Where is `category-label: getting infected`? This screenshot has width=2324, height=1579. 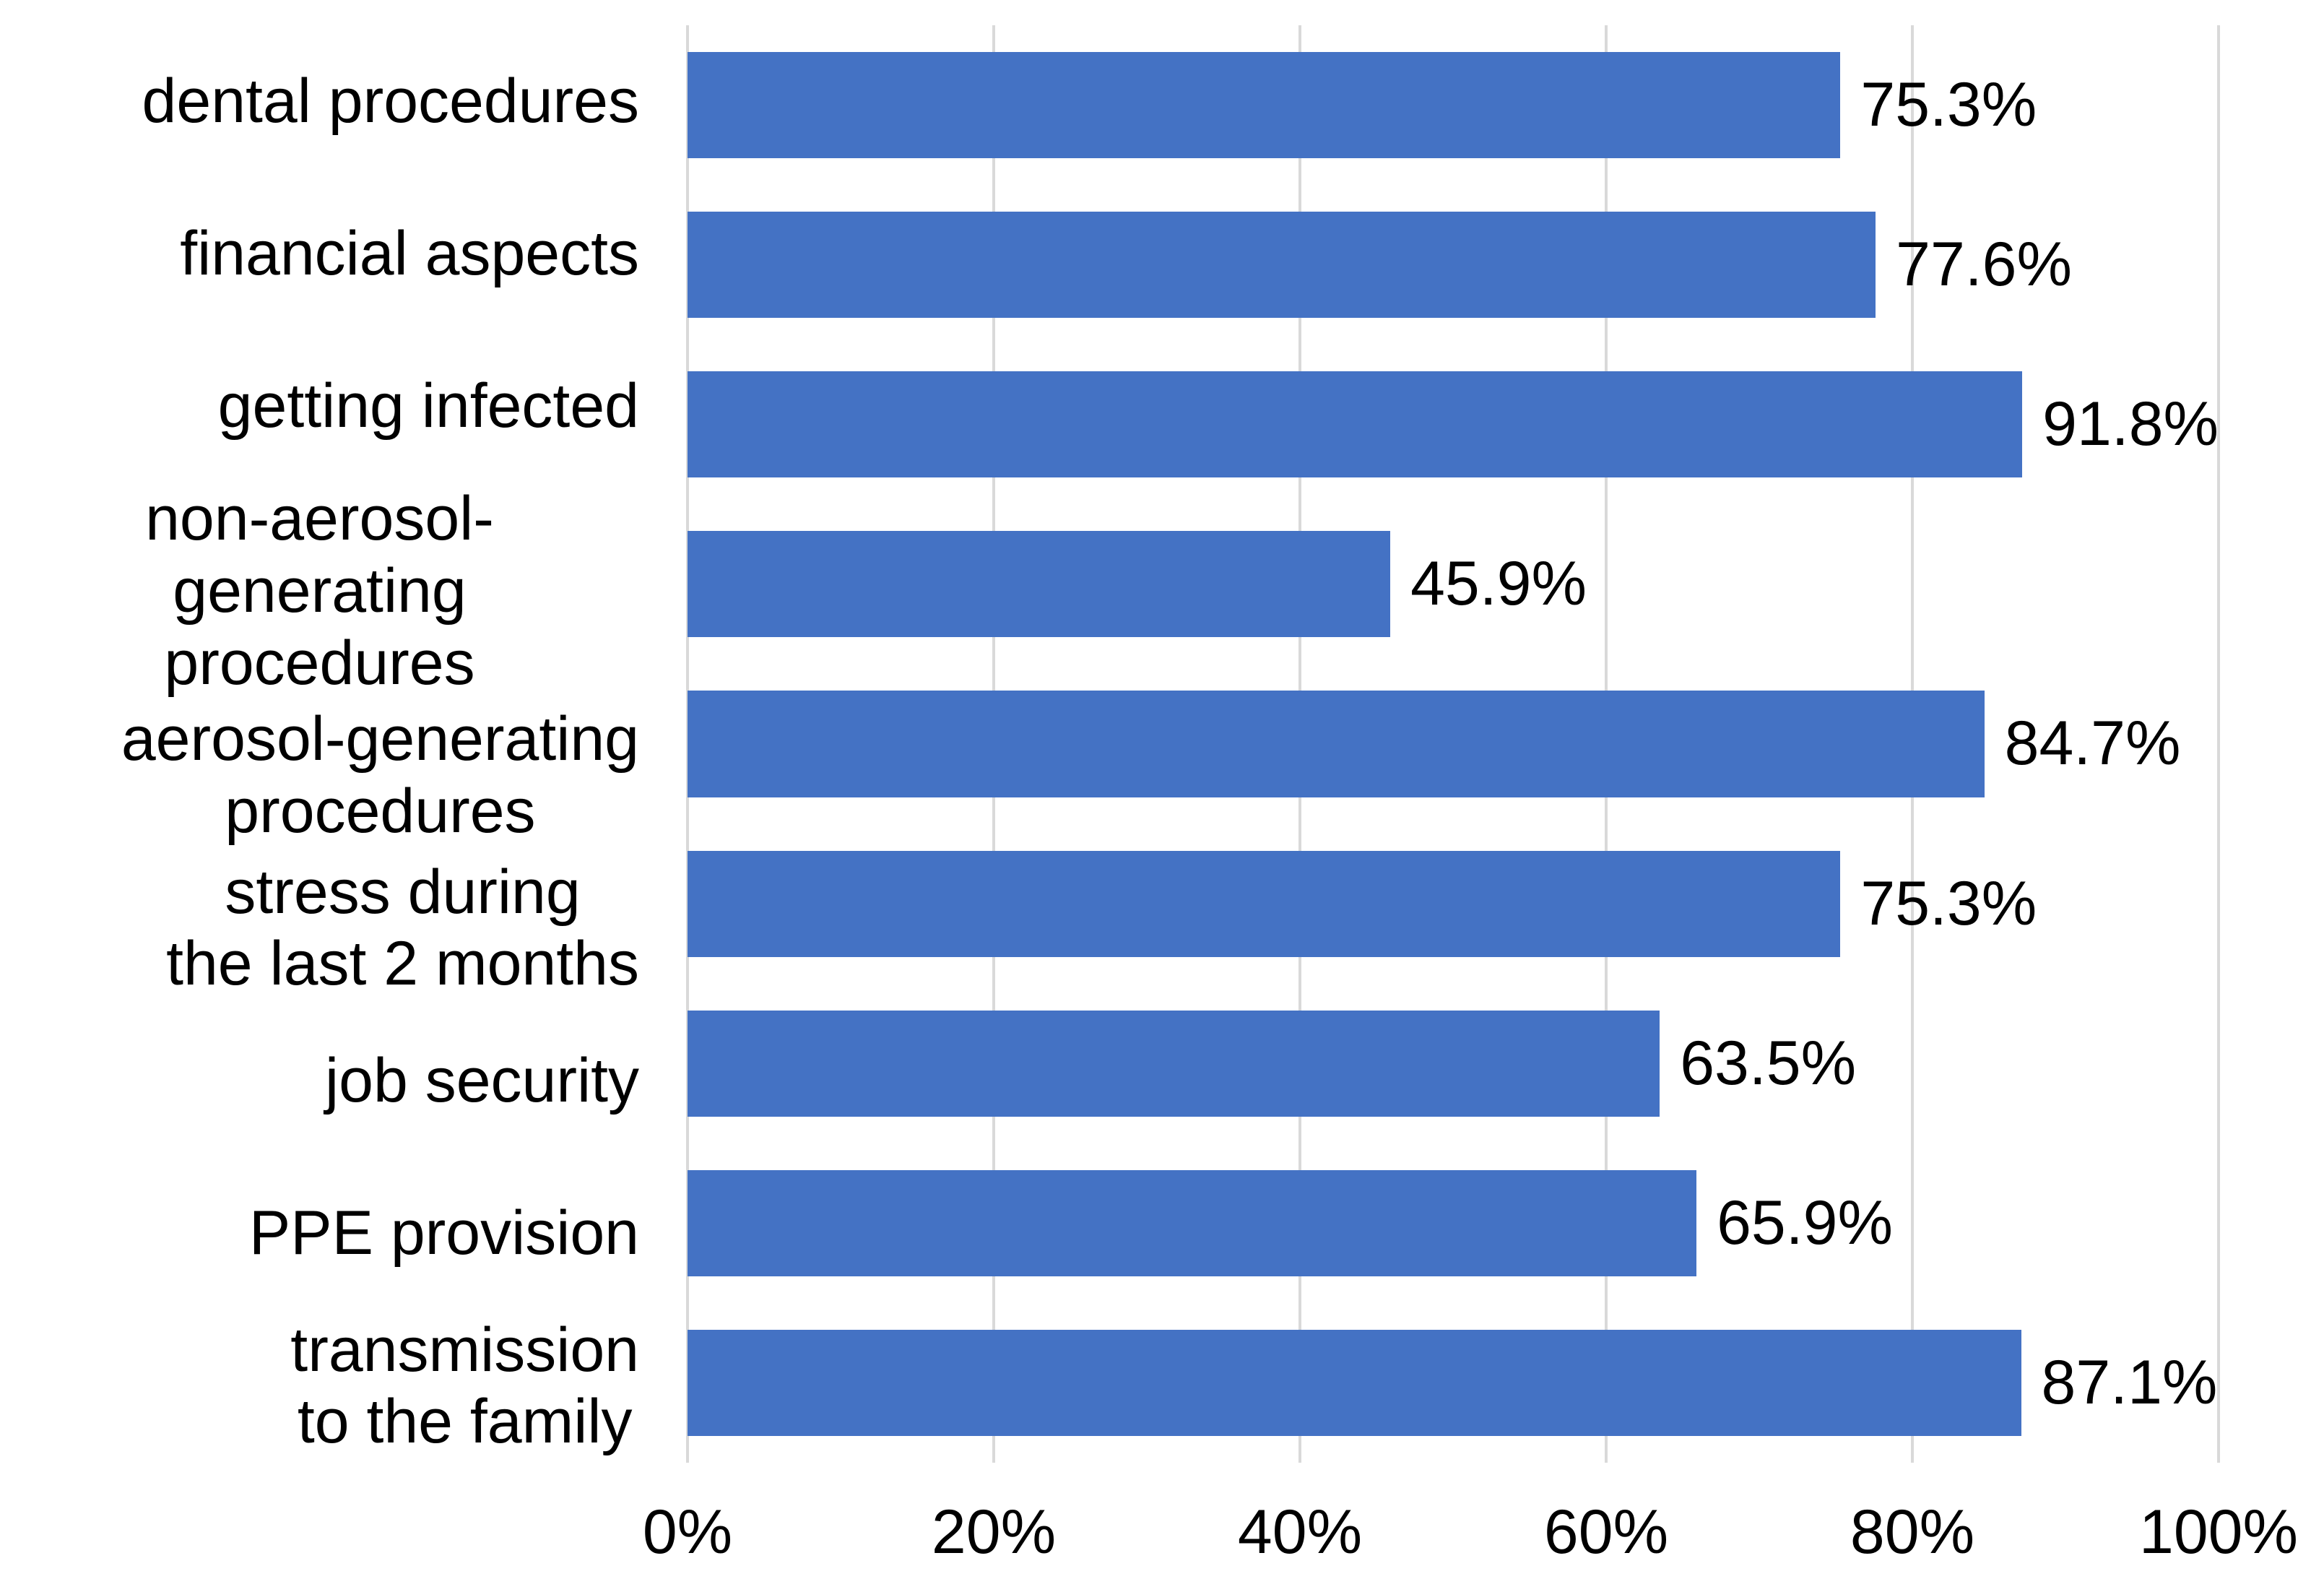
category-label: getting infected is located at coordinates (428, 406).